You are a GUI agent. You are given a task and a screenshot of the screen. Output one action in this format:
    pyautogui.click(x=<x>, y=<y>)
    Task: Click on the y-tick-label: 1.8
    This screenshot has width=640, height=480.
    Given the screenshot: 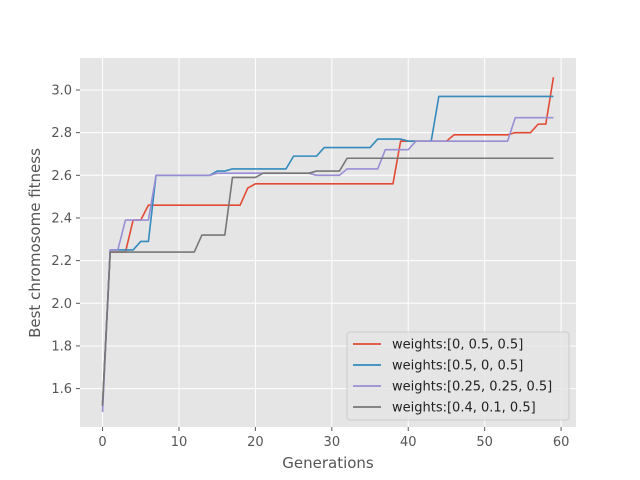 What is the action you would take?
    pyautogui.click(x=61, y=346)
    